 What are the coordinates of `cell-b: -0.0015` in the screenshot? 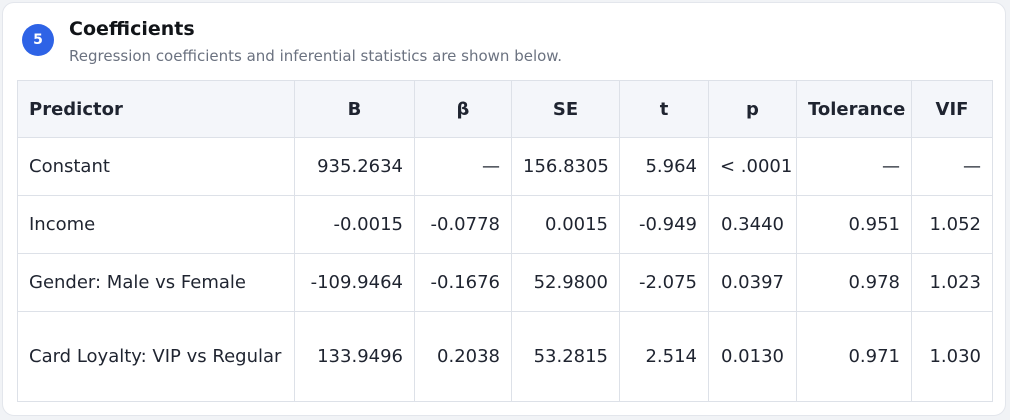 It's located at (354, 224).